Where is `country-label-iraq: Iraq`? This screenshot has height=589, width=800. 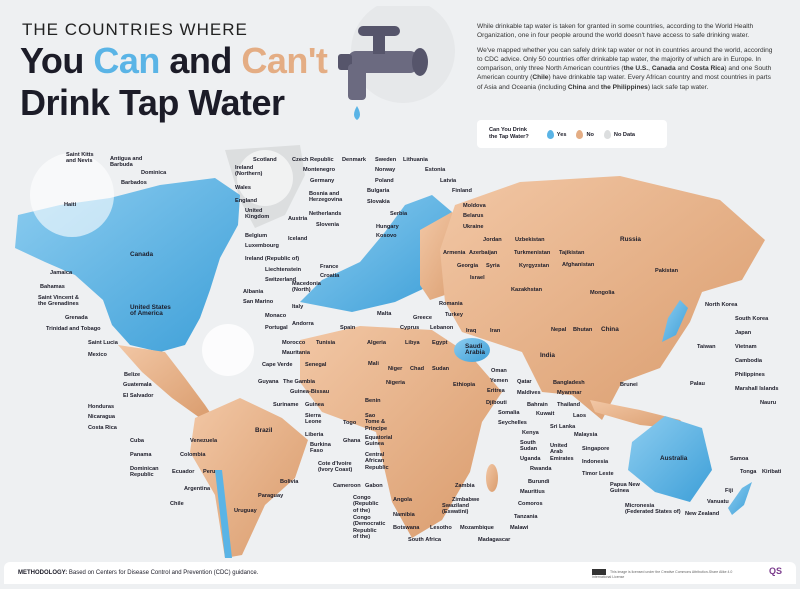
country-label-iraq: Iraq is located at coordinates (471, 331).